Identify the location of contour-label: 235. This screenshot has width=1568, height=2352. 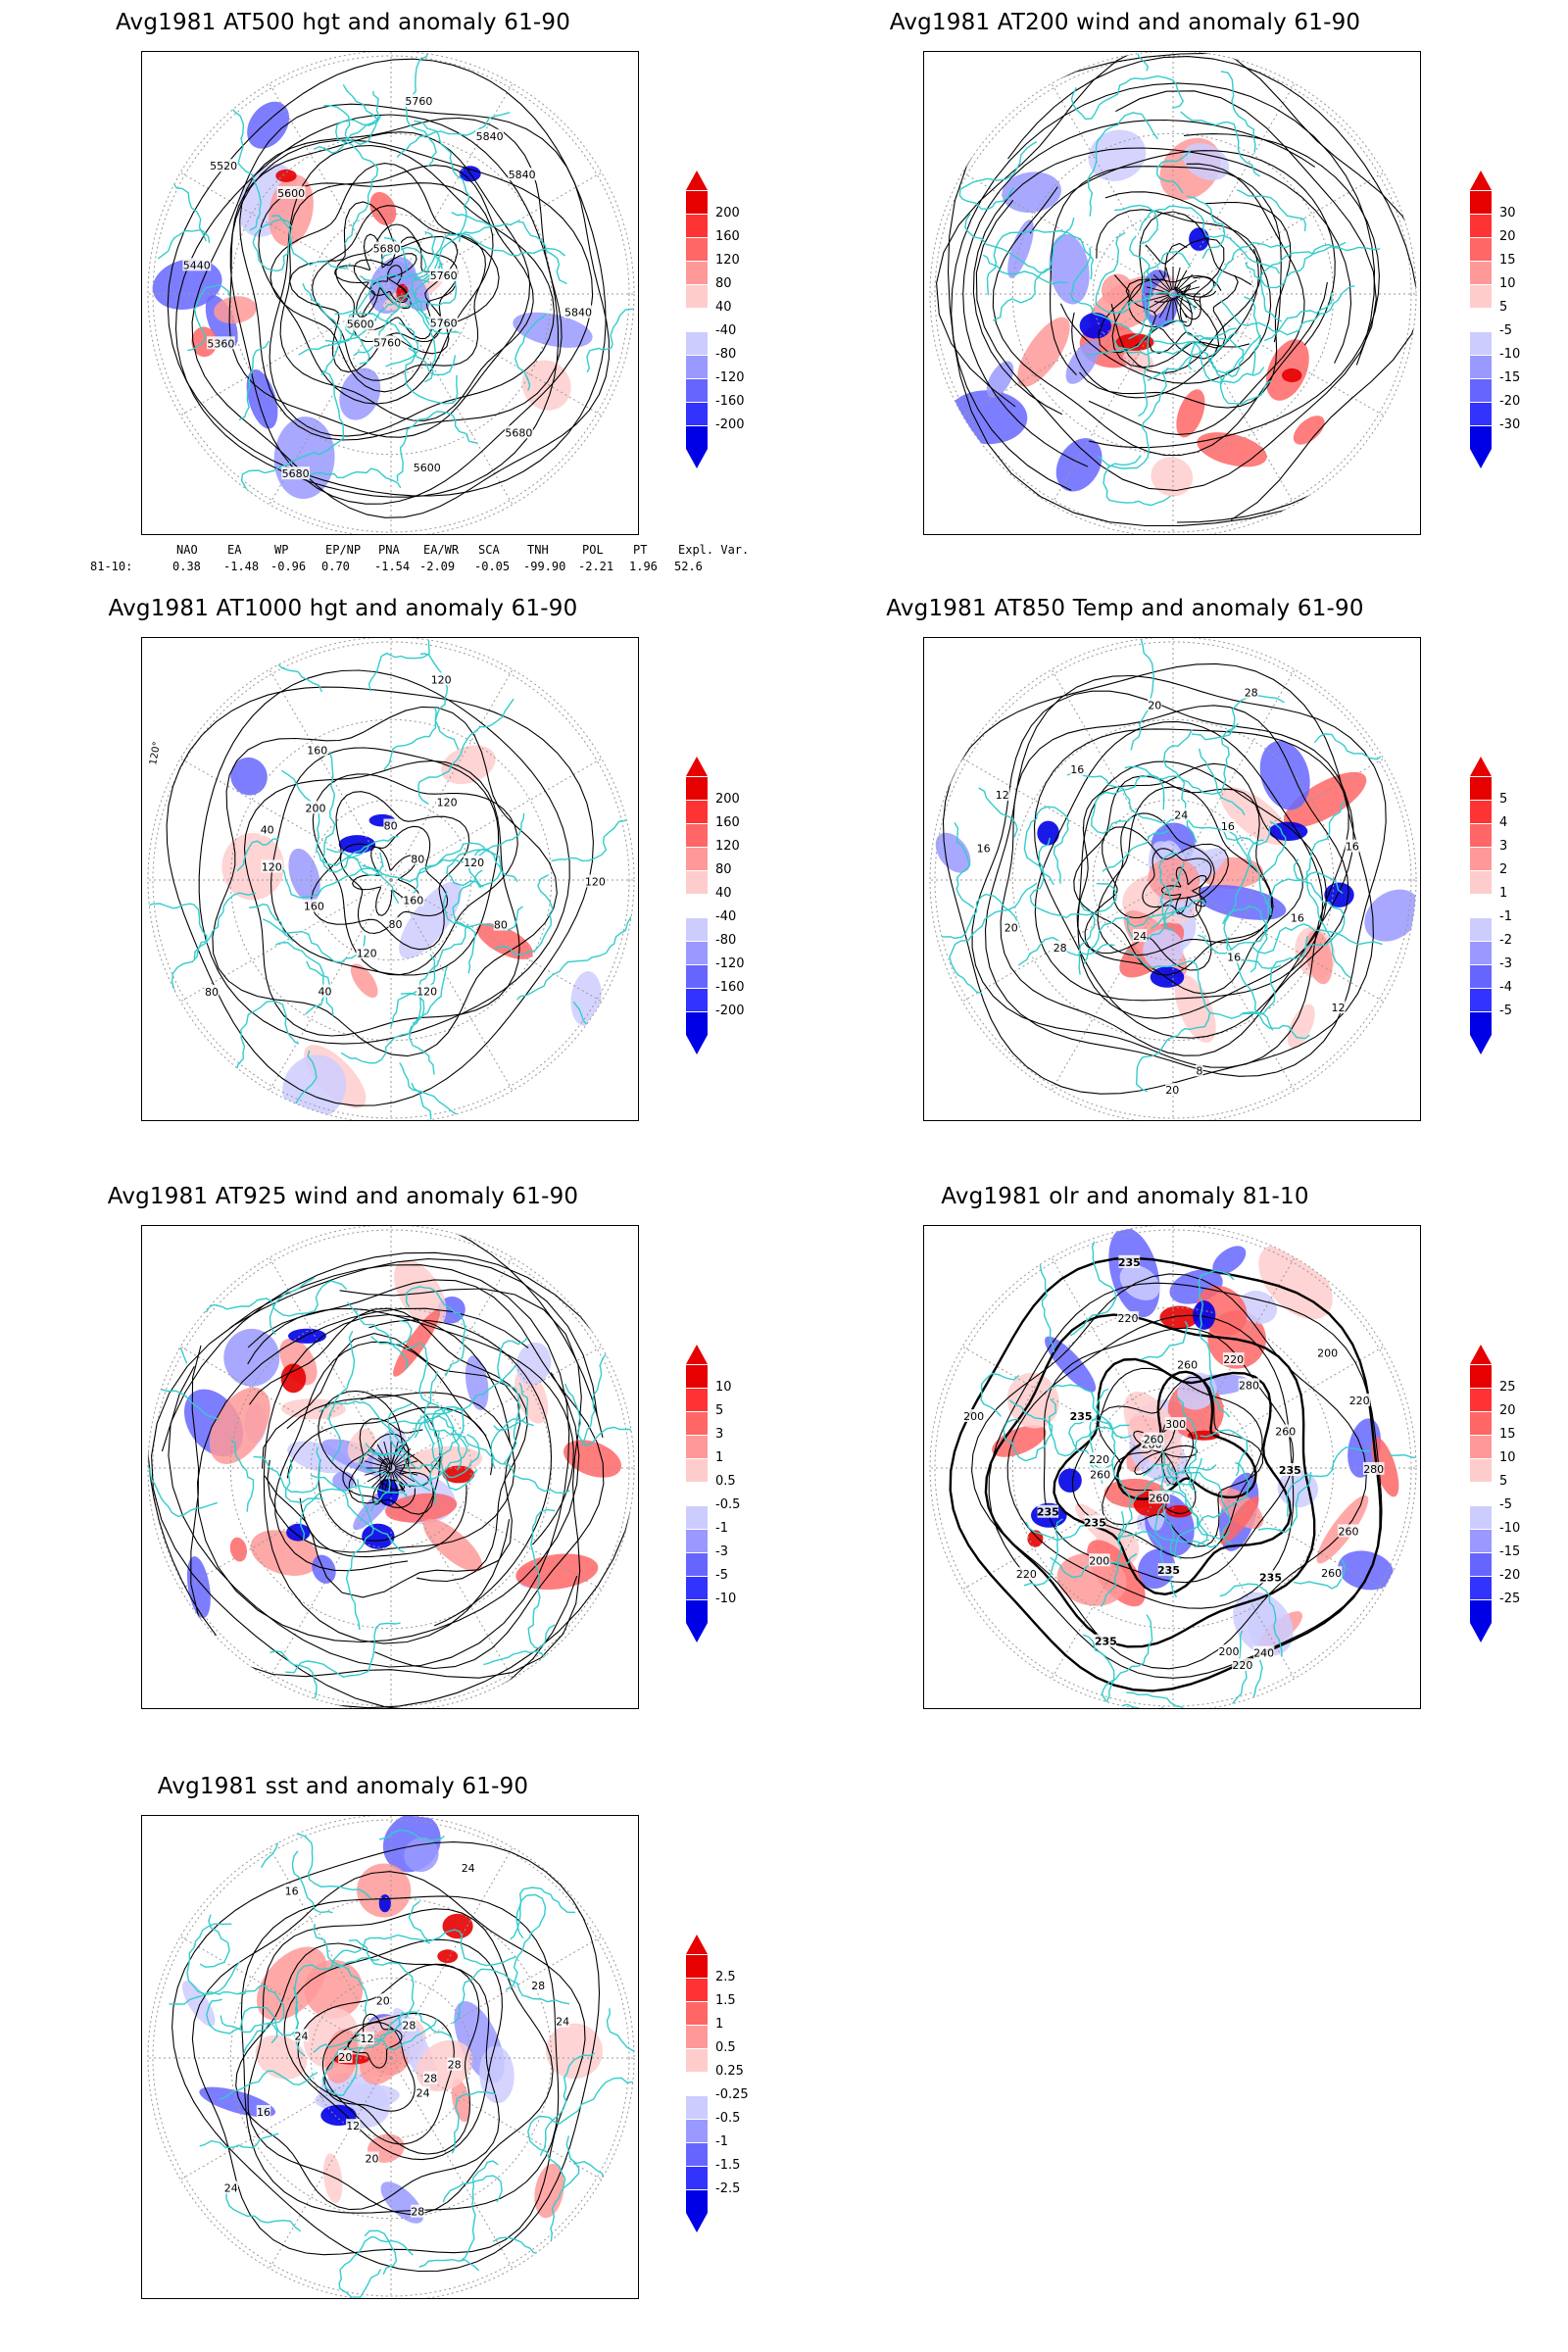
(1095, 1522).